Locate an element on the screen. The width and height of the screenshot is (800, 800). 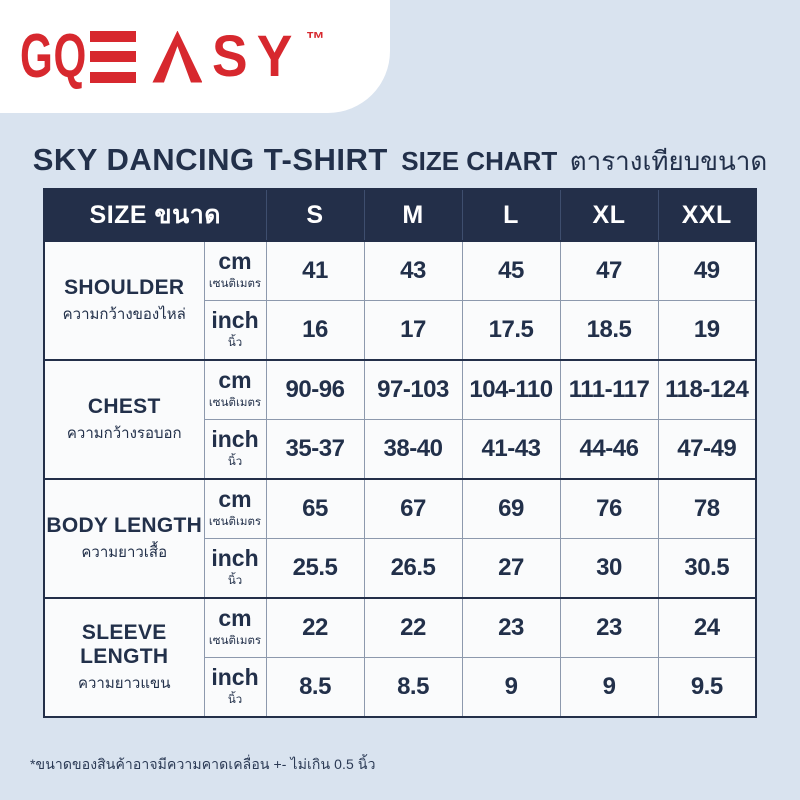
value-cell: 65 is located at coordinates (315, 508).